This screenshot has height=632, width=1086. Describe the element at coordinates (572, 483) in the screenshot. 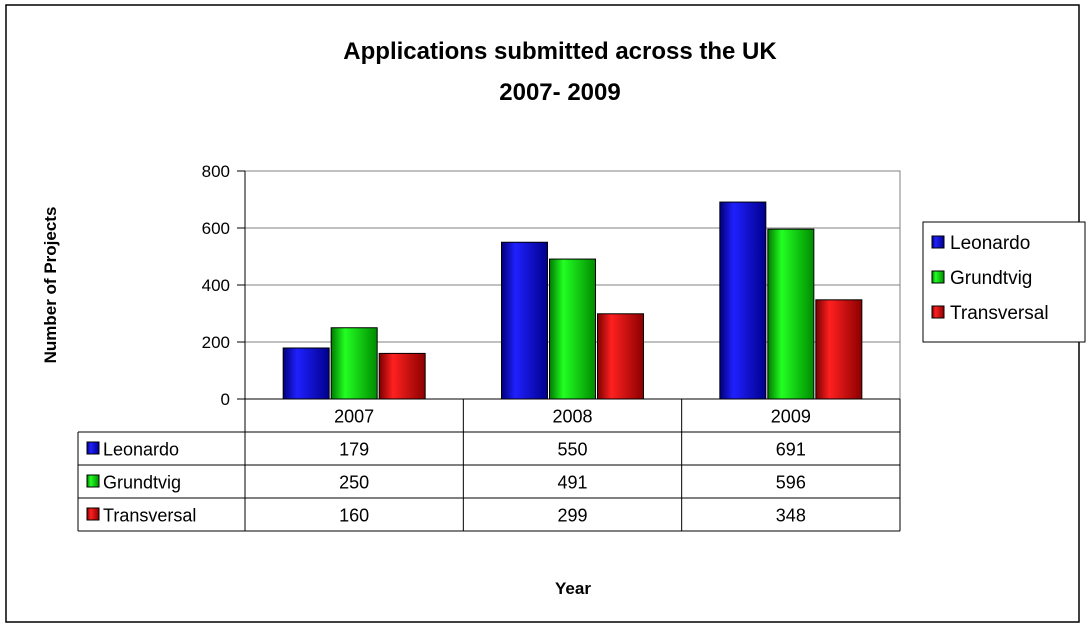

I see `data-label: 491` at that location.